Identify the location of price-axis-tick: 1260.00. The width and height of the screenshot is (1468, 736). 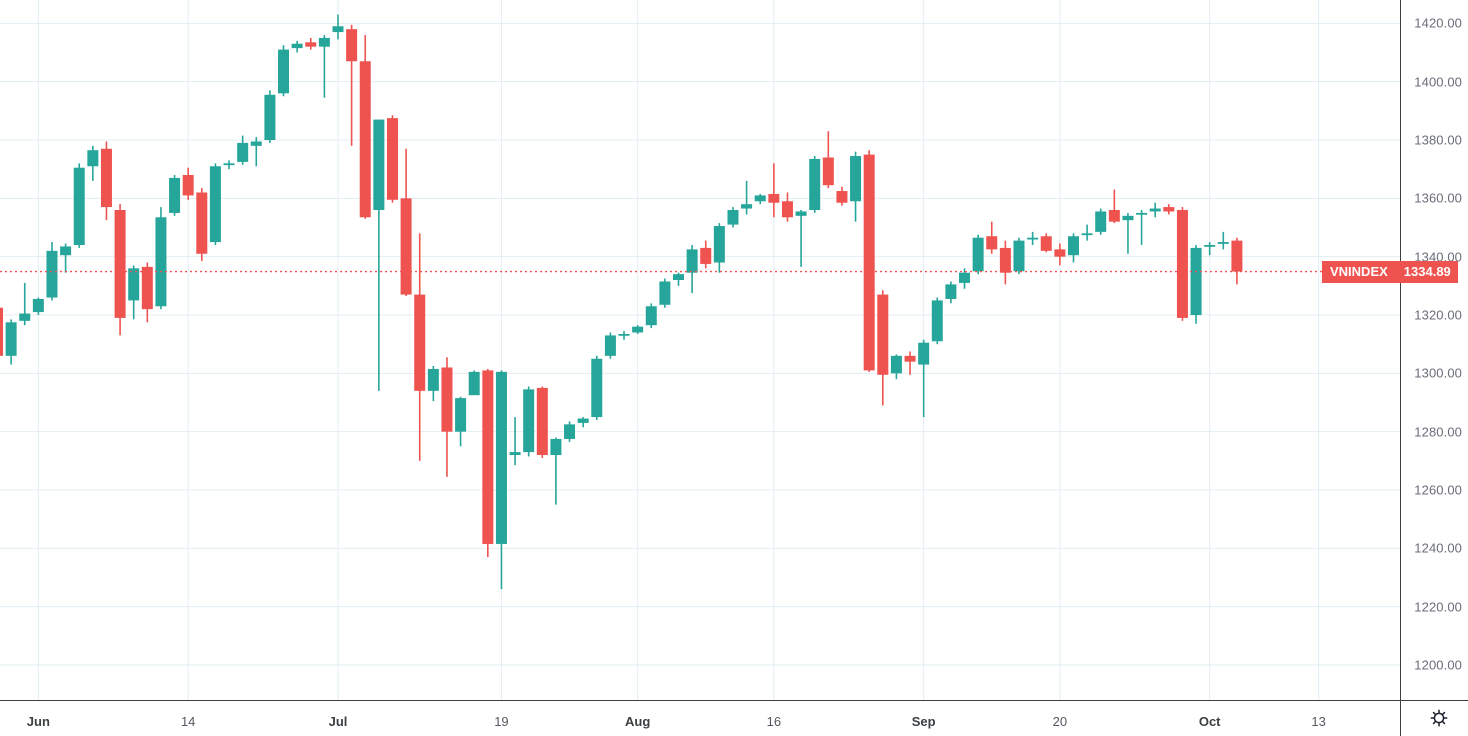
(1438, 490).